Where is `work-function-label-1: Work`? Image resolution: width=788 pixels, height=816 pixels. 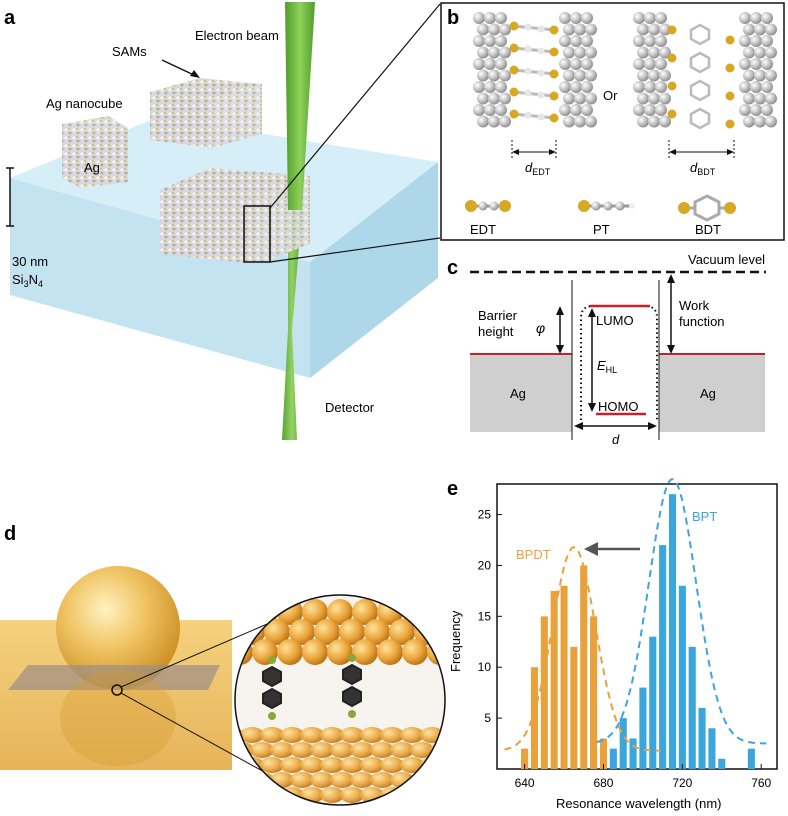 work-function-label-1: Work is located at coordinates (694, 305).